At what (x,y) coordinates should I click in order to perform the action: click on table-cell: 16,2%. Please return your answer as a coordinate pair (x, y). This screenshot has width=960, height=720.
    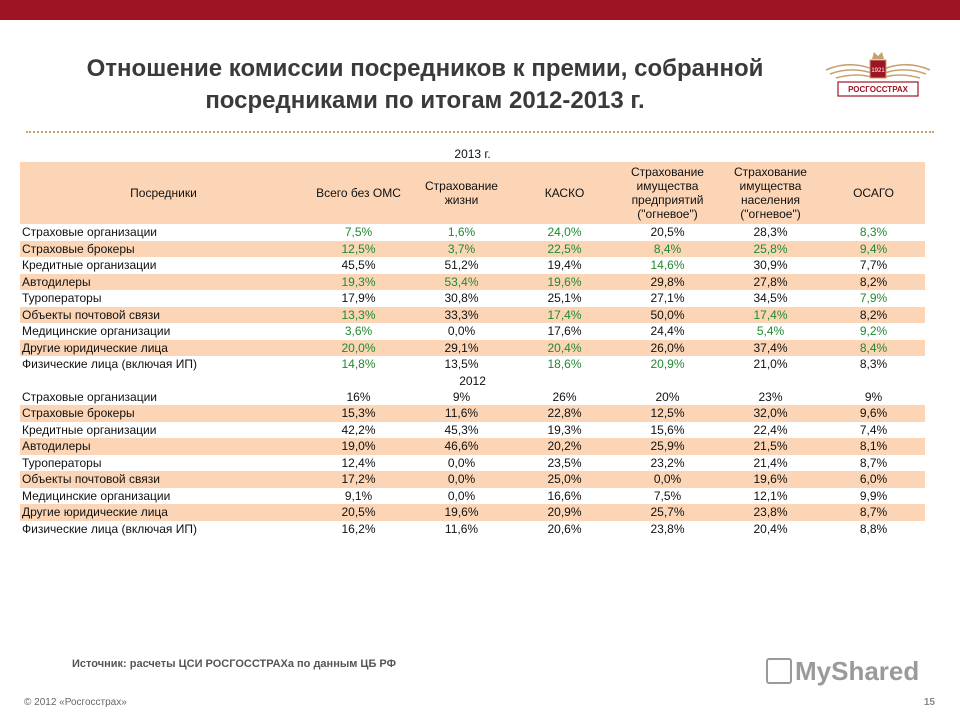
    Looking at the image, I should click on (358, 528).